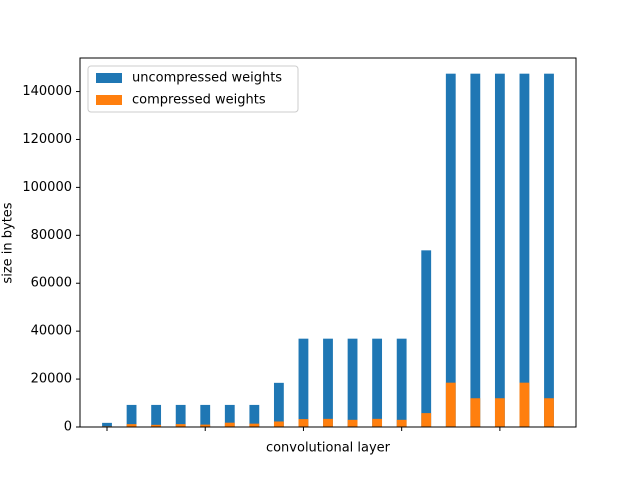  I want to click on legend-label: uncompressed weights, so click(207, 78).